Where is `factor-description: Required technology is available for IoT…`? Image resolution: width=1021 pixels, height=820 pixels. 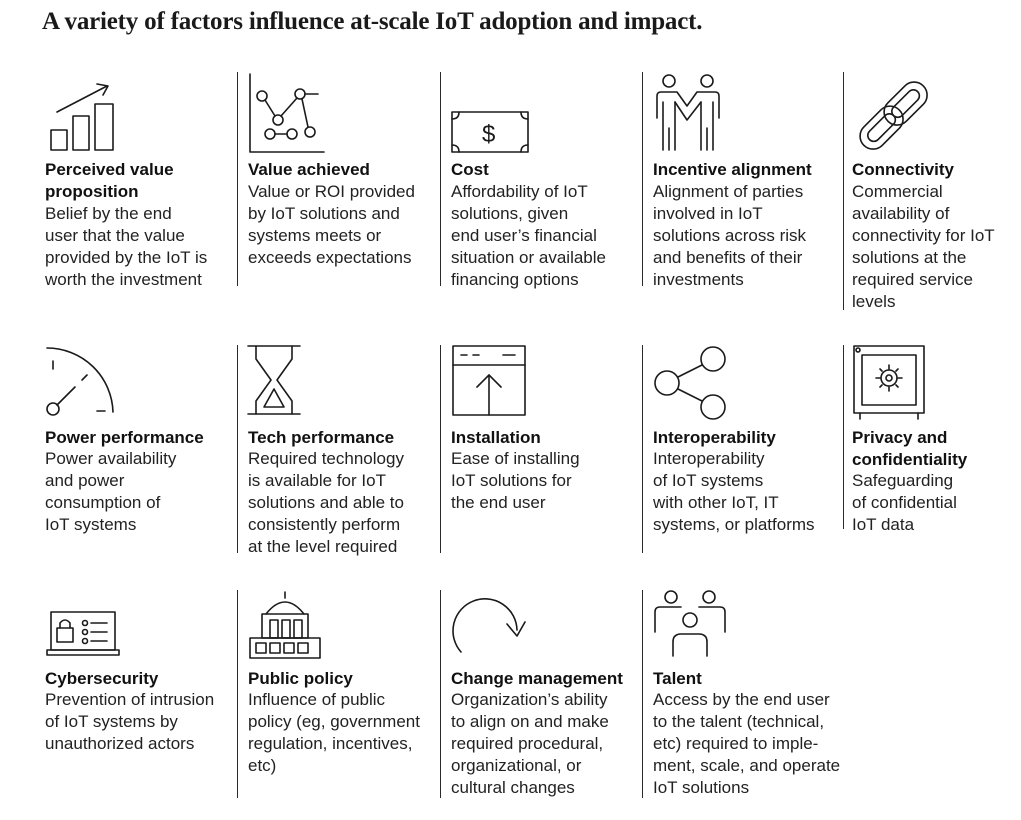 factor-description: Required technology is available for IoT… is located at coordinates (326, 502).